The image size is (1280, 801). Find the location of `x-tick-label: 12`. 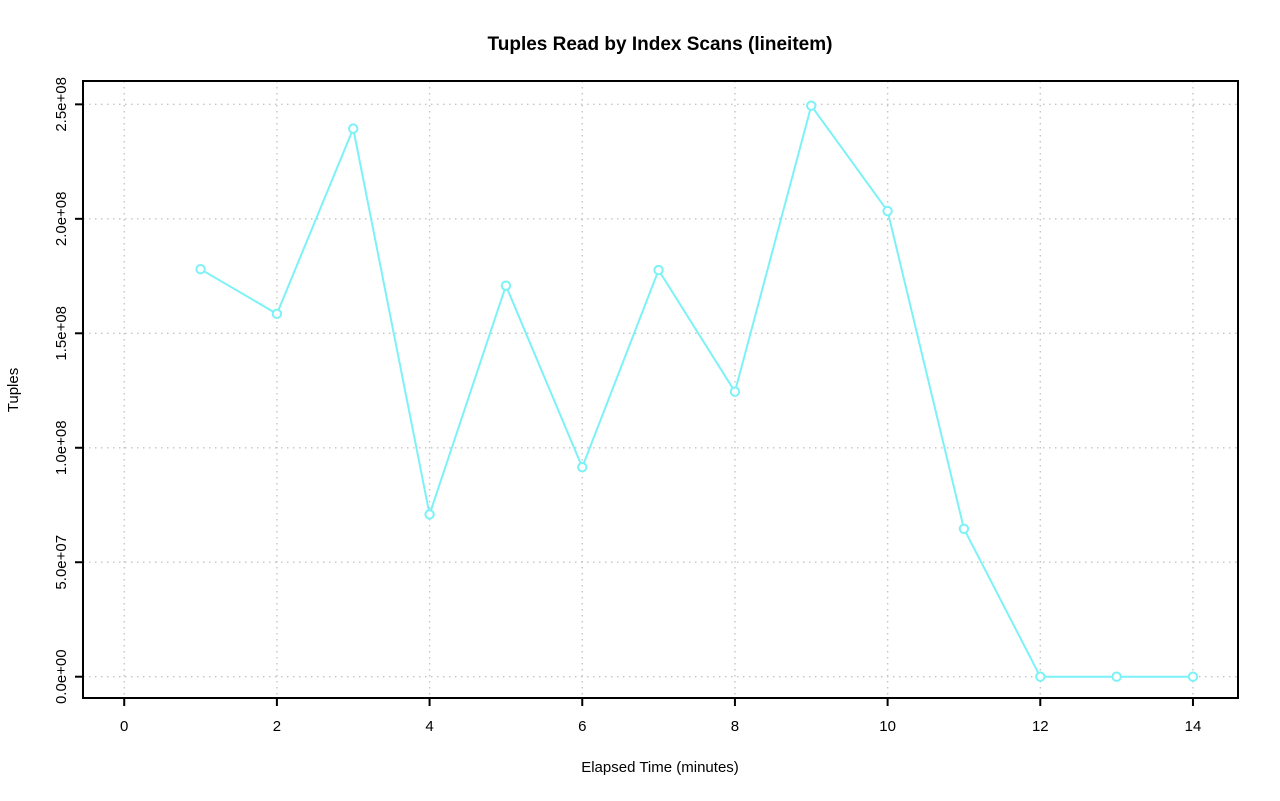

x-tick-label: 12 is located at coordinates (1040, 726).